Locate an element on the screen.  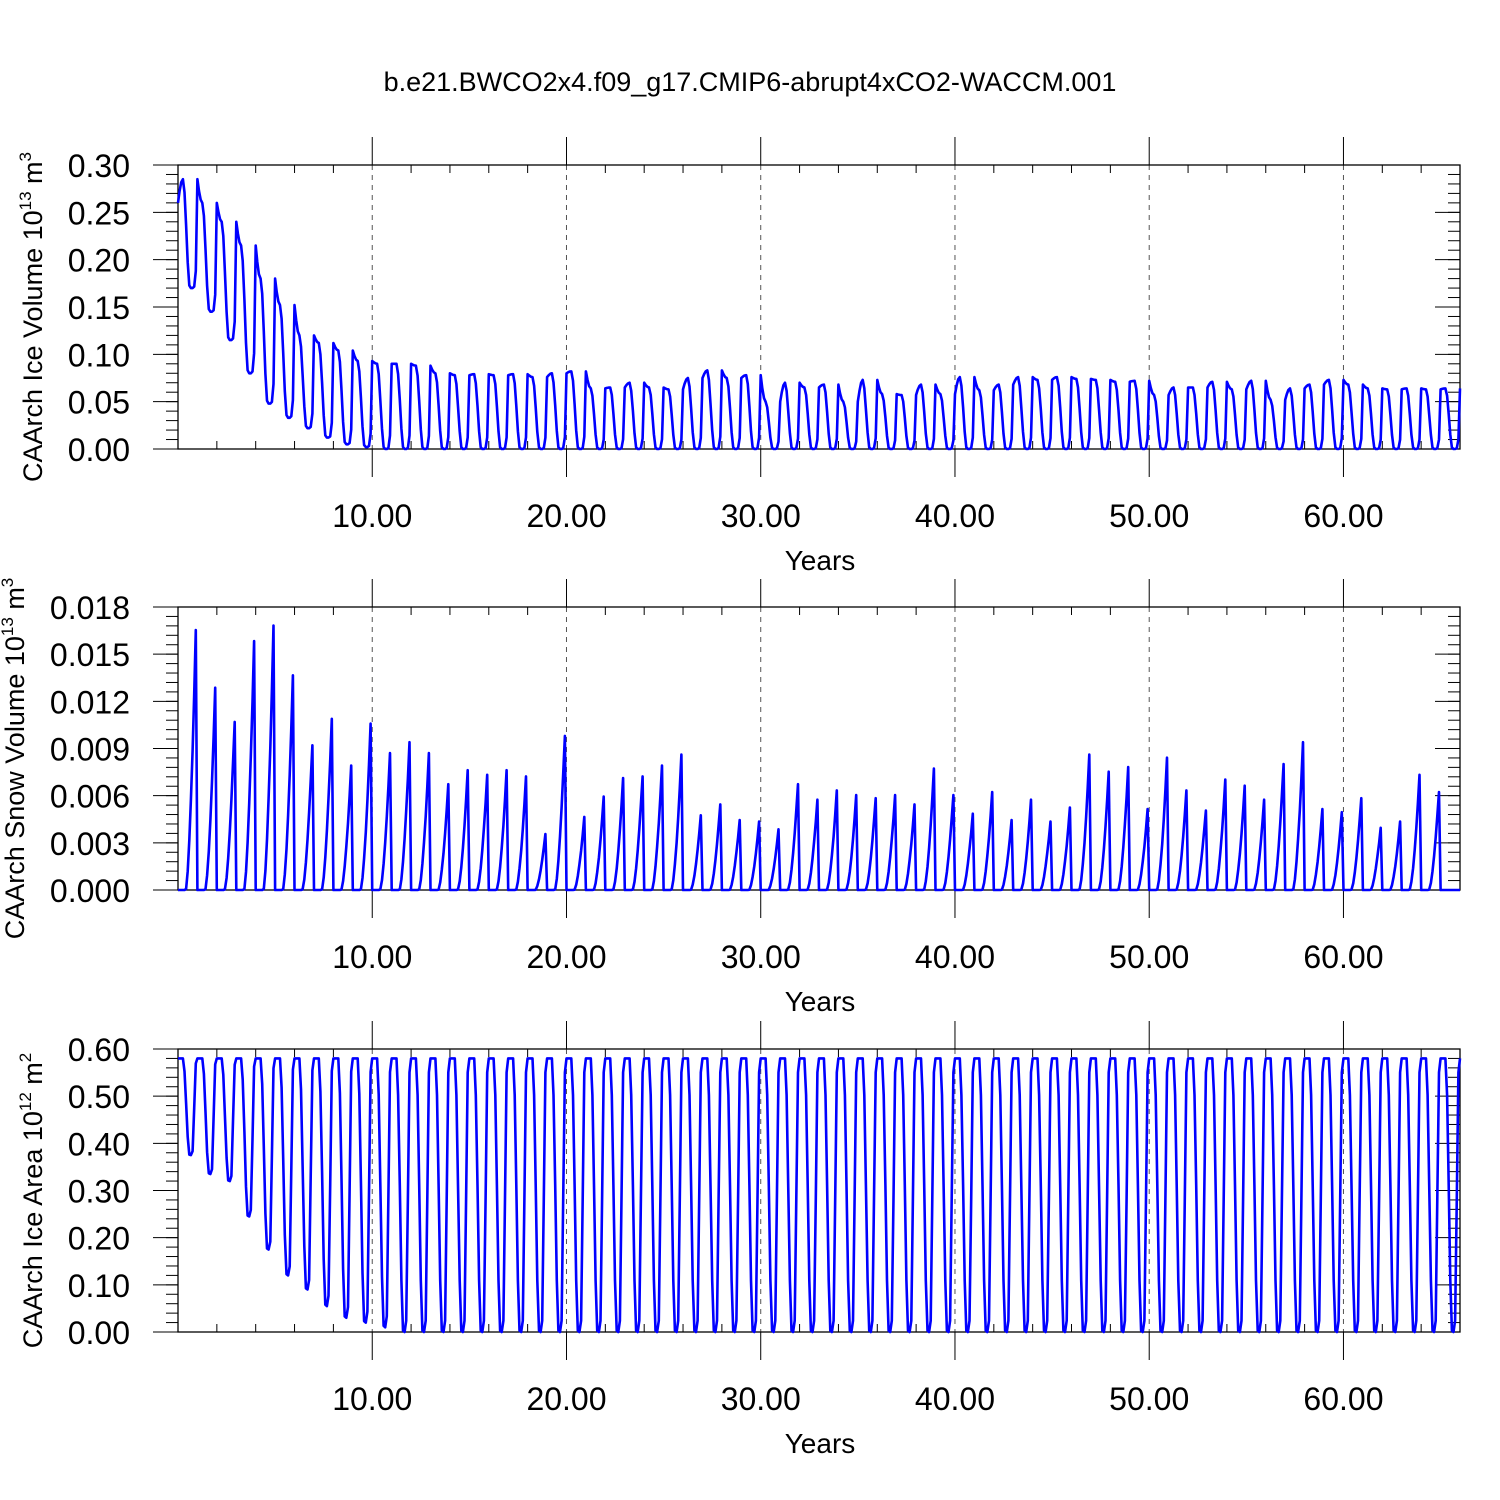
y-tick-label: 0.15 is located at coordinates (99, 308).